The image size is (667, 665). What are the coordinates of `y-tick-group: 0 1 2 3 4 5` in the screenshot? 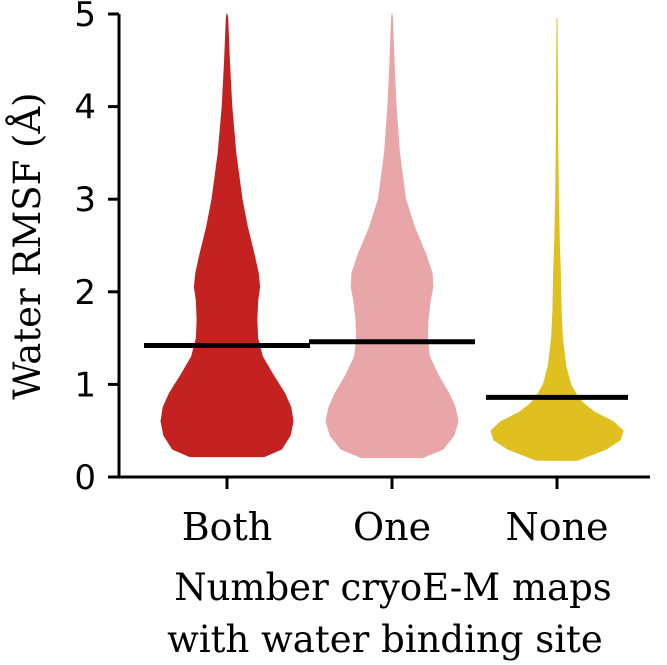 It's located at (96, 249).